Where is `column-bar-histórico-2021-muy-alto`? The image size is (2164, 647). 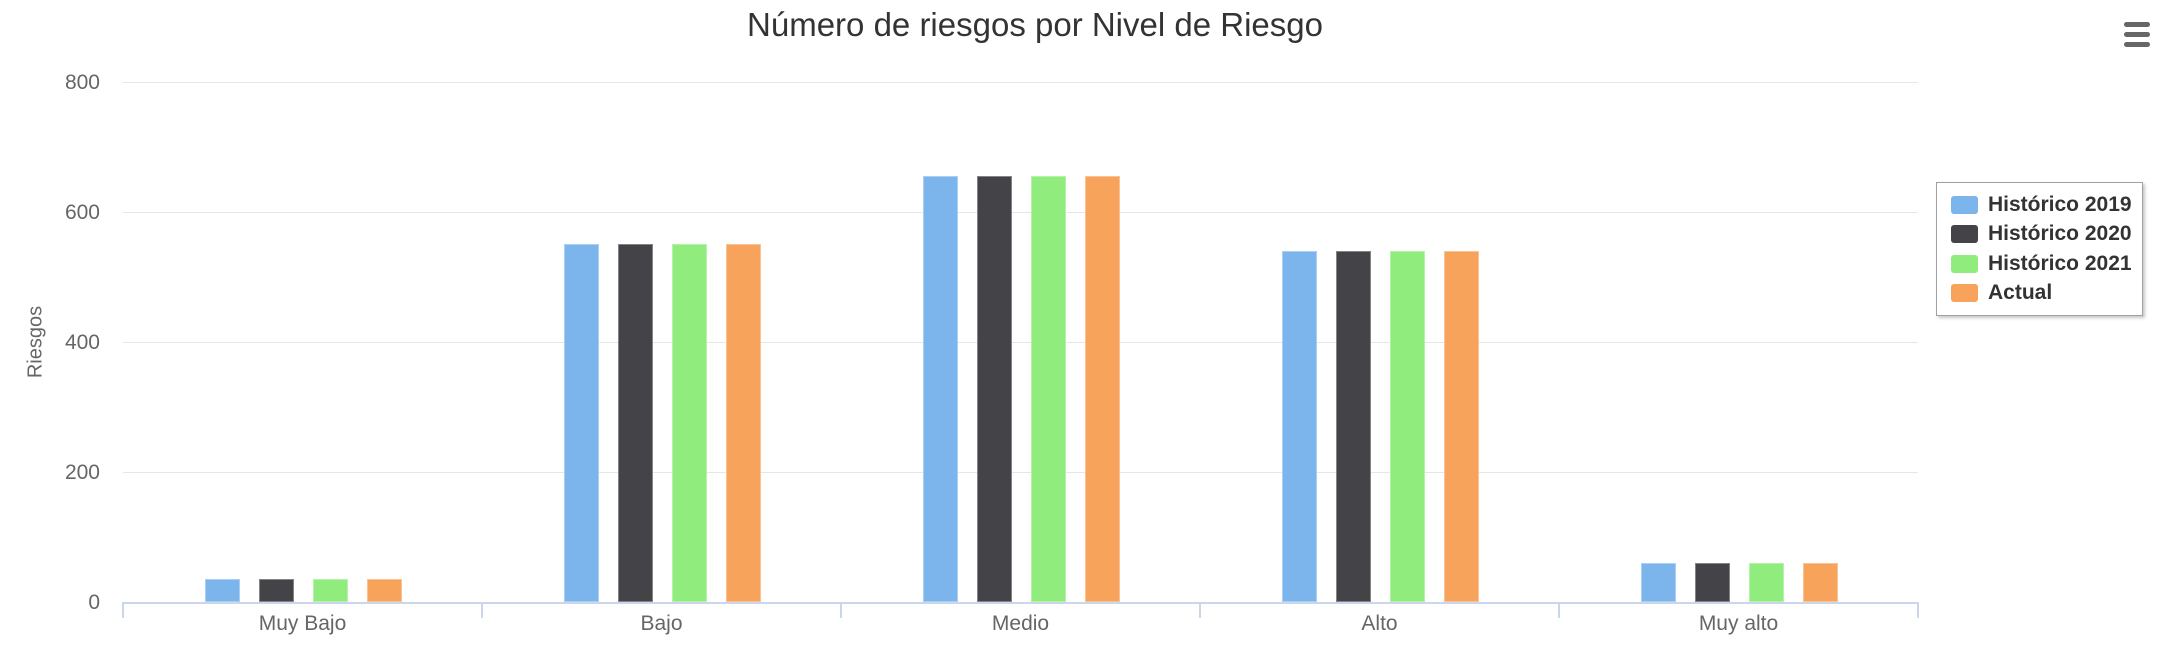
column-bar-histórico-2021-muy-alto is located at coordinates (1766, 582).